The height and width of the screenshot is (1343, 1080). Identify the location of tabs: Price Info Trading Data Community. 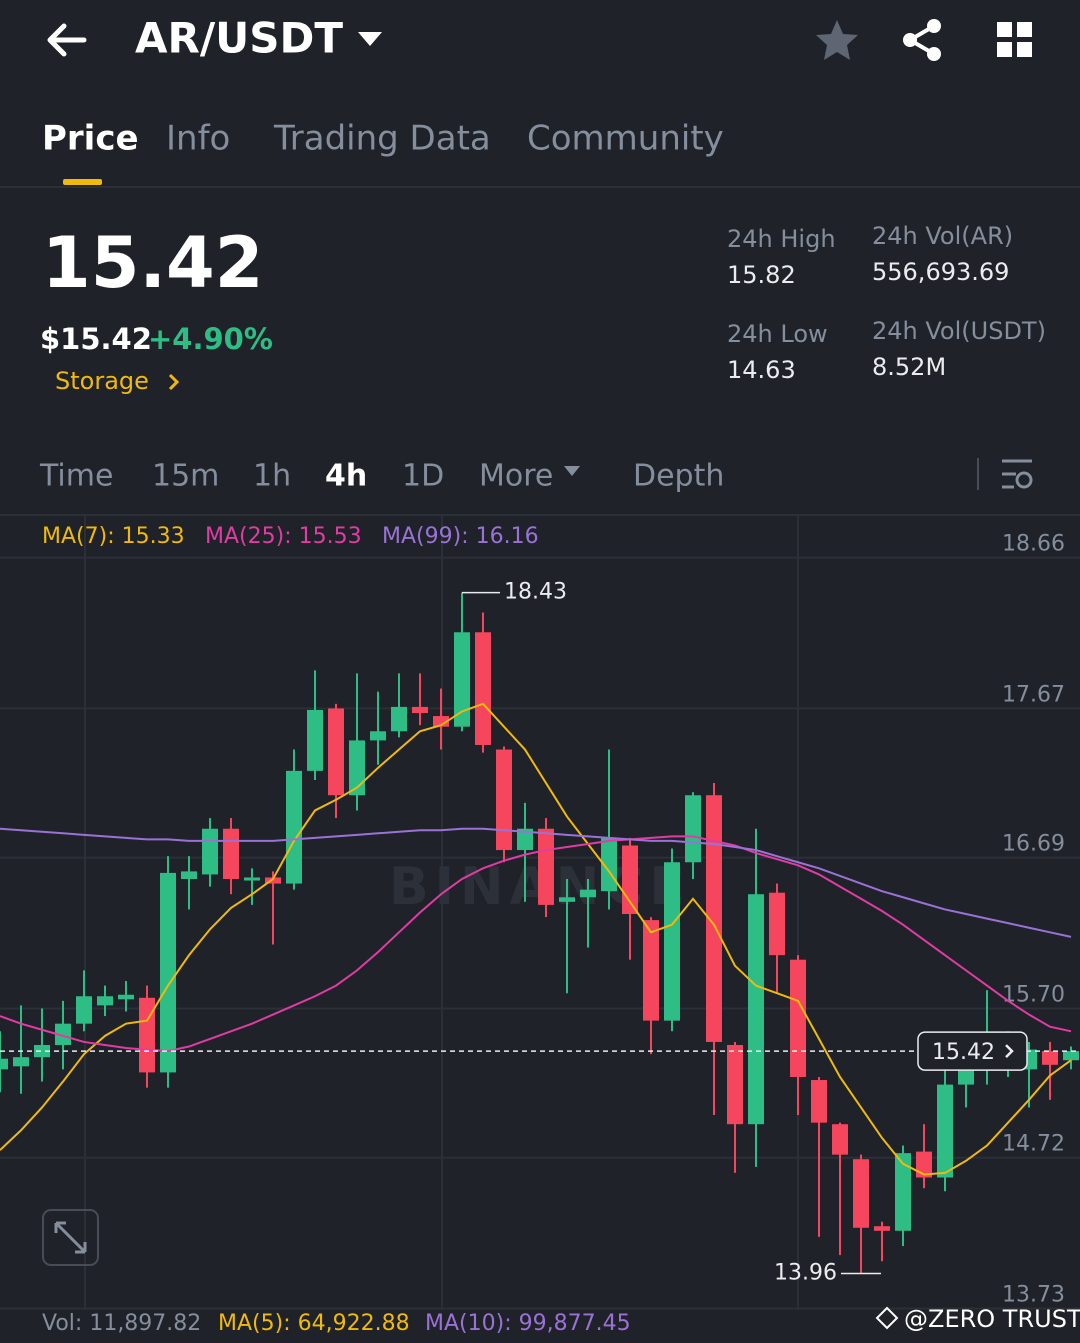
(383, 139).